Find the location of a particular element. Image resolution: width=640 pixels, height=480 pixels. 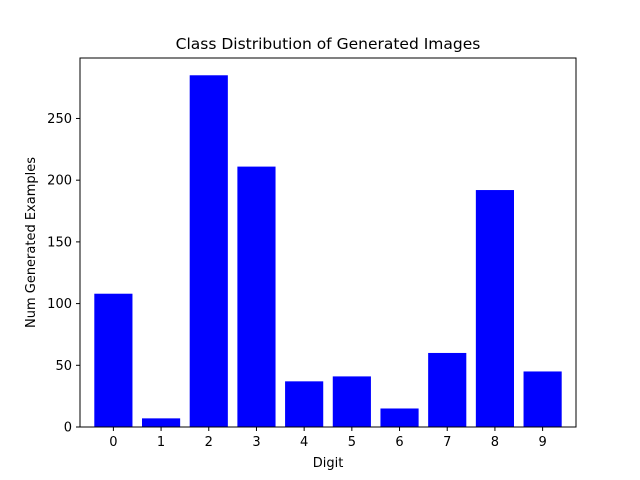

y-tick-label: 50 is located at coordinates (63, 366).